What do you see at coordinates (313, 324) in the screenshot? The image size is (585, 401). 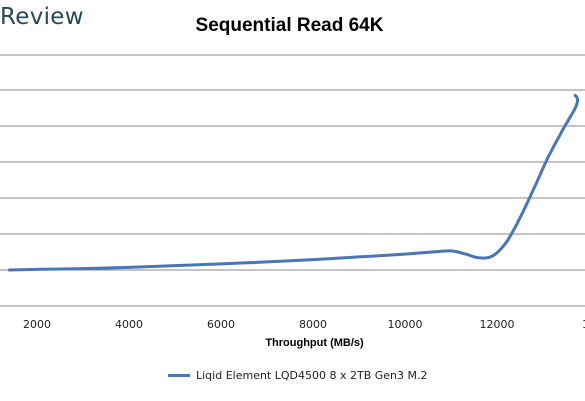 I see `x-tick-label: 8000` at bounding box center [313, 324].